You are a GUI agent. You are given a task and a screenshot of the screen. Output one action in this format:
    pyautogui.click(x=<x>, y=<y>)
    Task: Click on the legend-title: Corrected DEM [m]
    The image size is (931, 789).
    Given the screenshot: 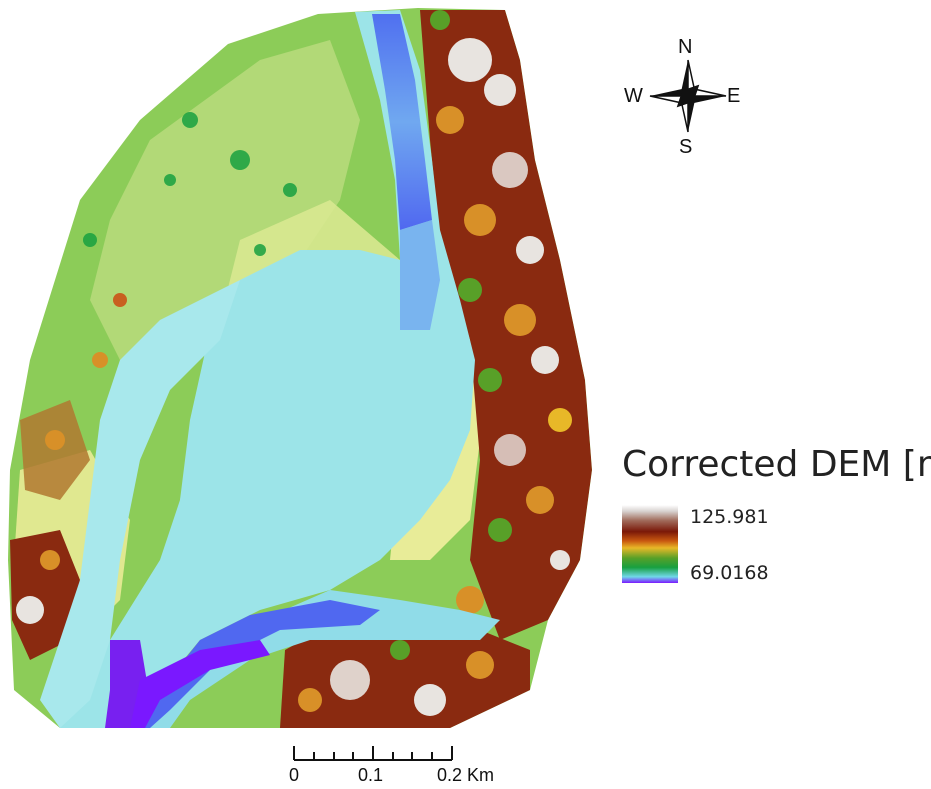 What is the action you would take?
    pyautogui.click(x=776, y=464)
    